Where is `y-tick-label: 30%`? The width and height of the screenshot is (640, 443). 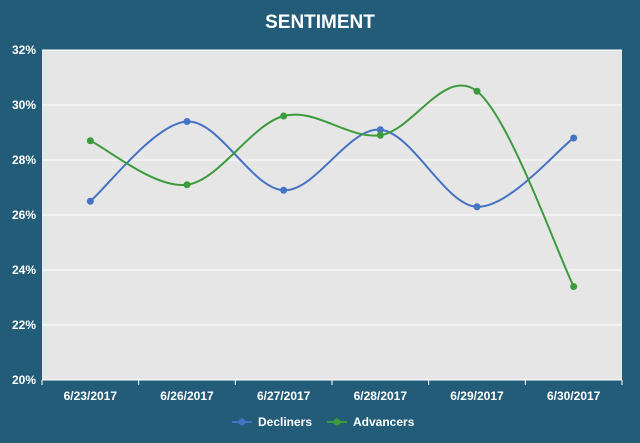
y-tick-label: 30% is located at coordinates (24, 105).